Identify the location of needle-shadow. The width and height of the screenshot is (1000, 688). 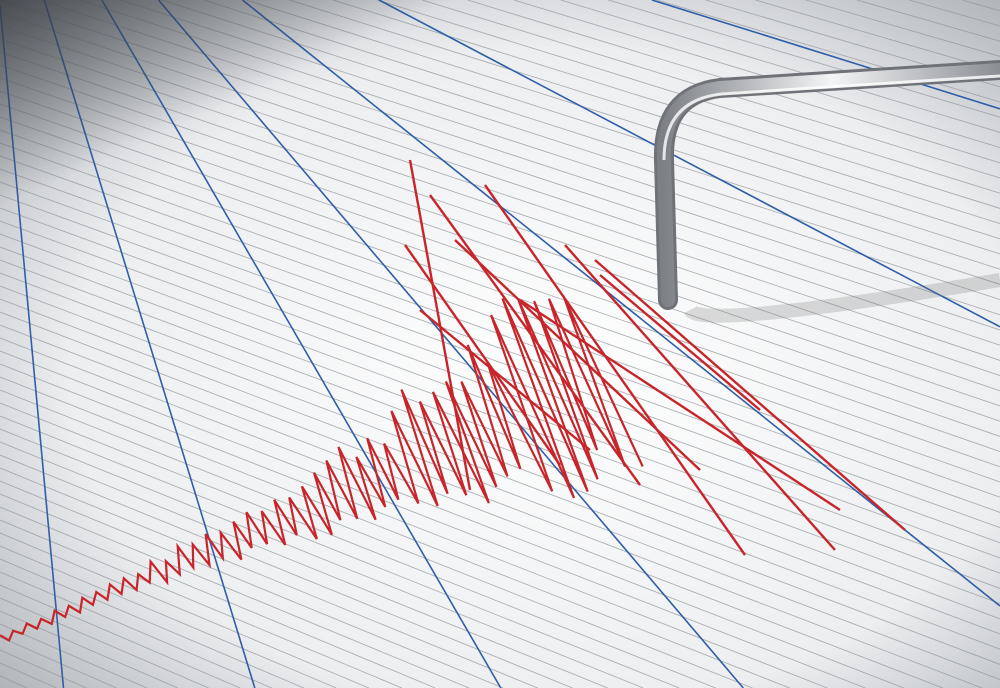
(841, 298).